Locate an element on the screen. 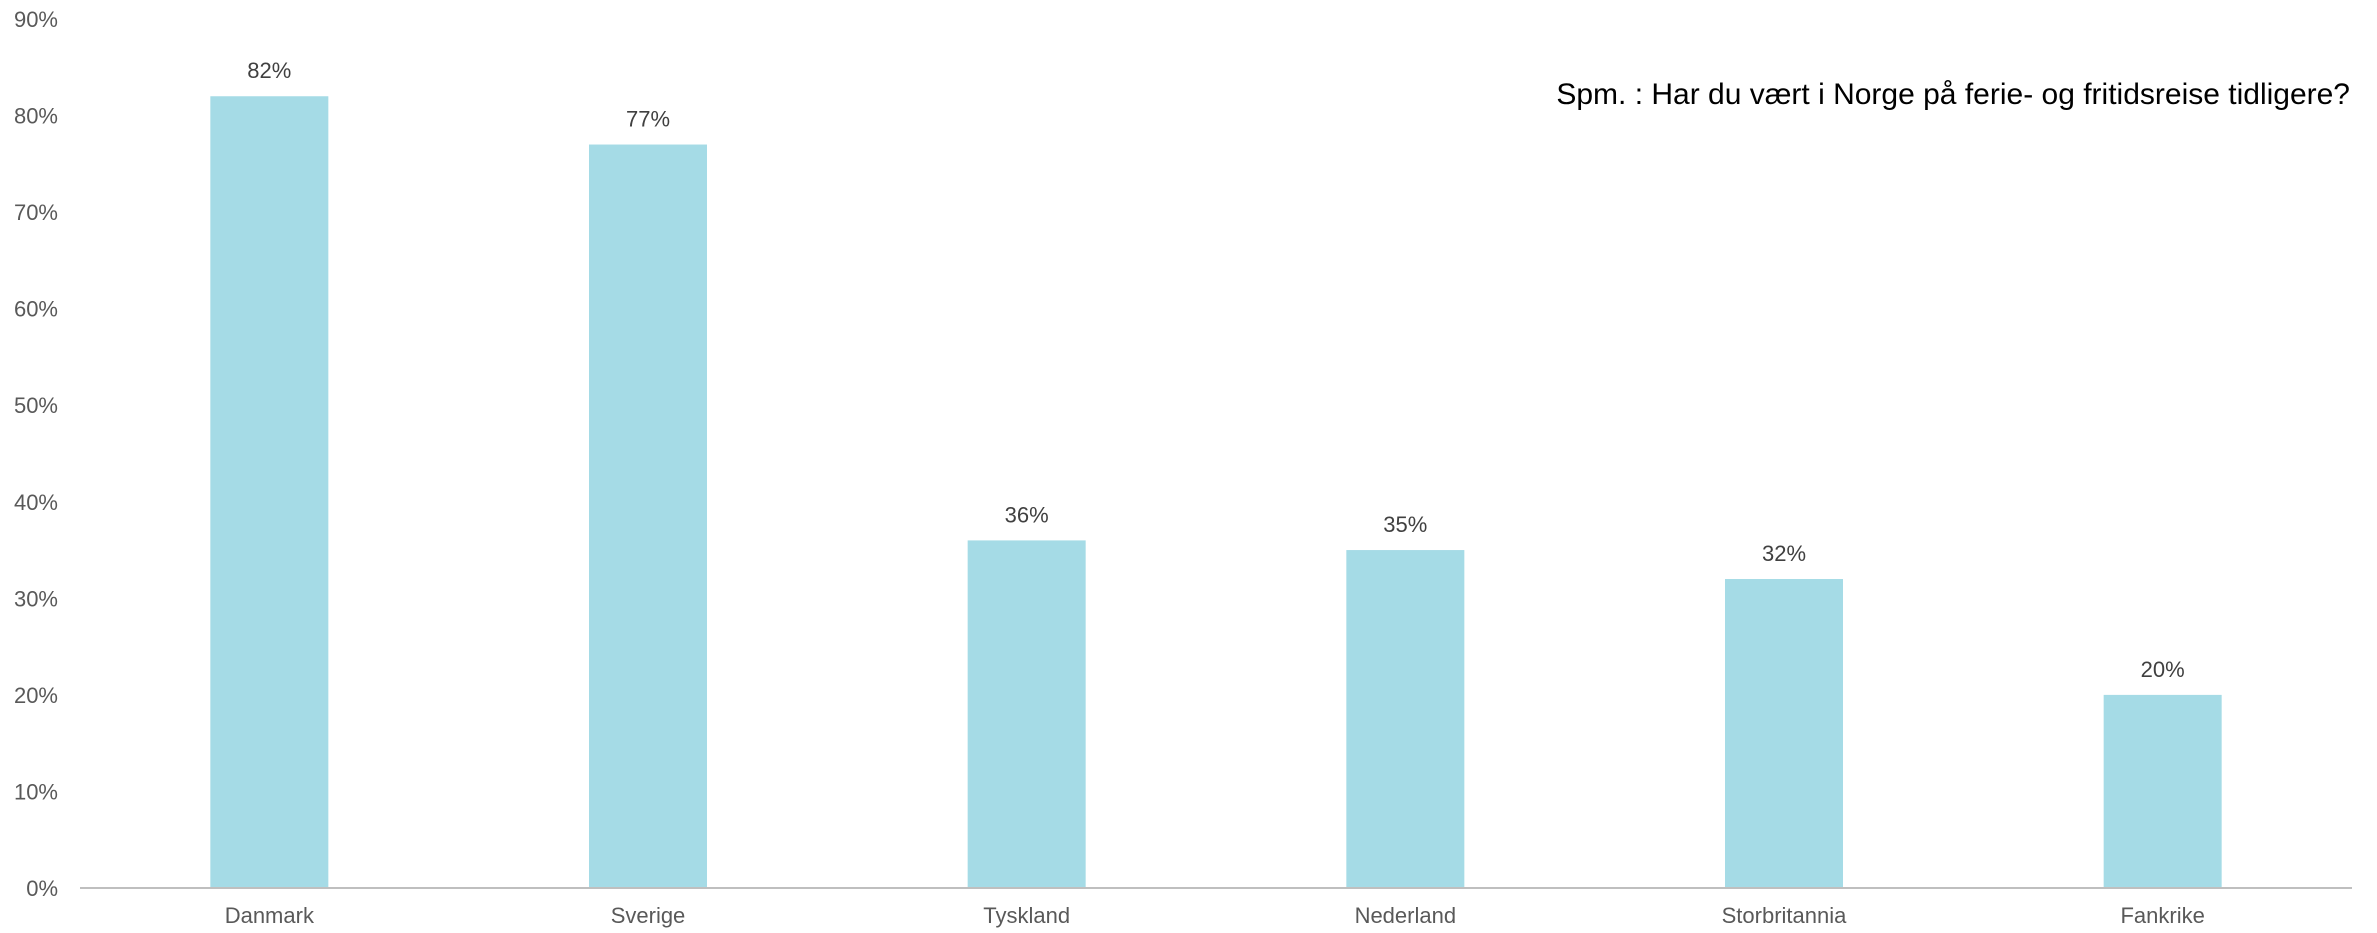 This screenshot has width=2377, height=933. y-tick-label: 60% is located at coordinates (36, 309).